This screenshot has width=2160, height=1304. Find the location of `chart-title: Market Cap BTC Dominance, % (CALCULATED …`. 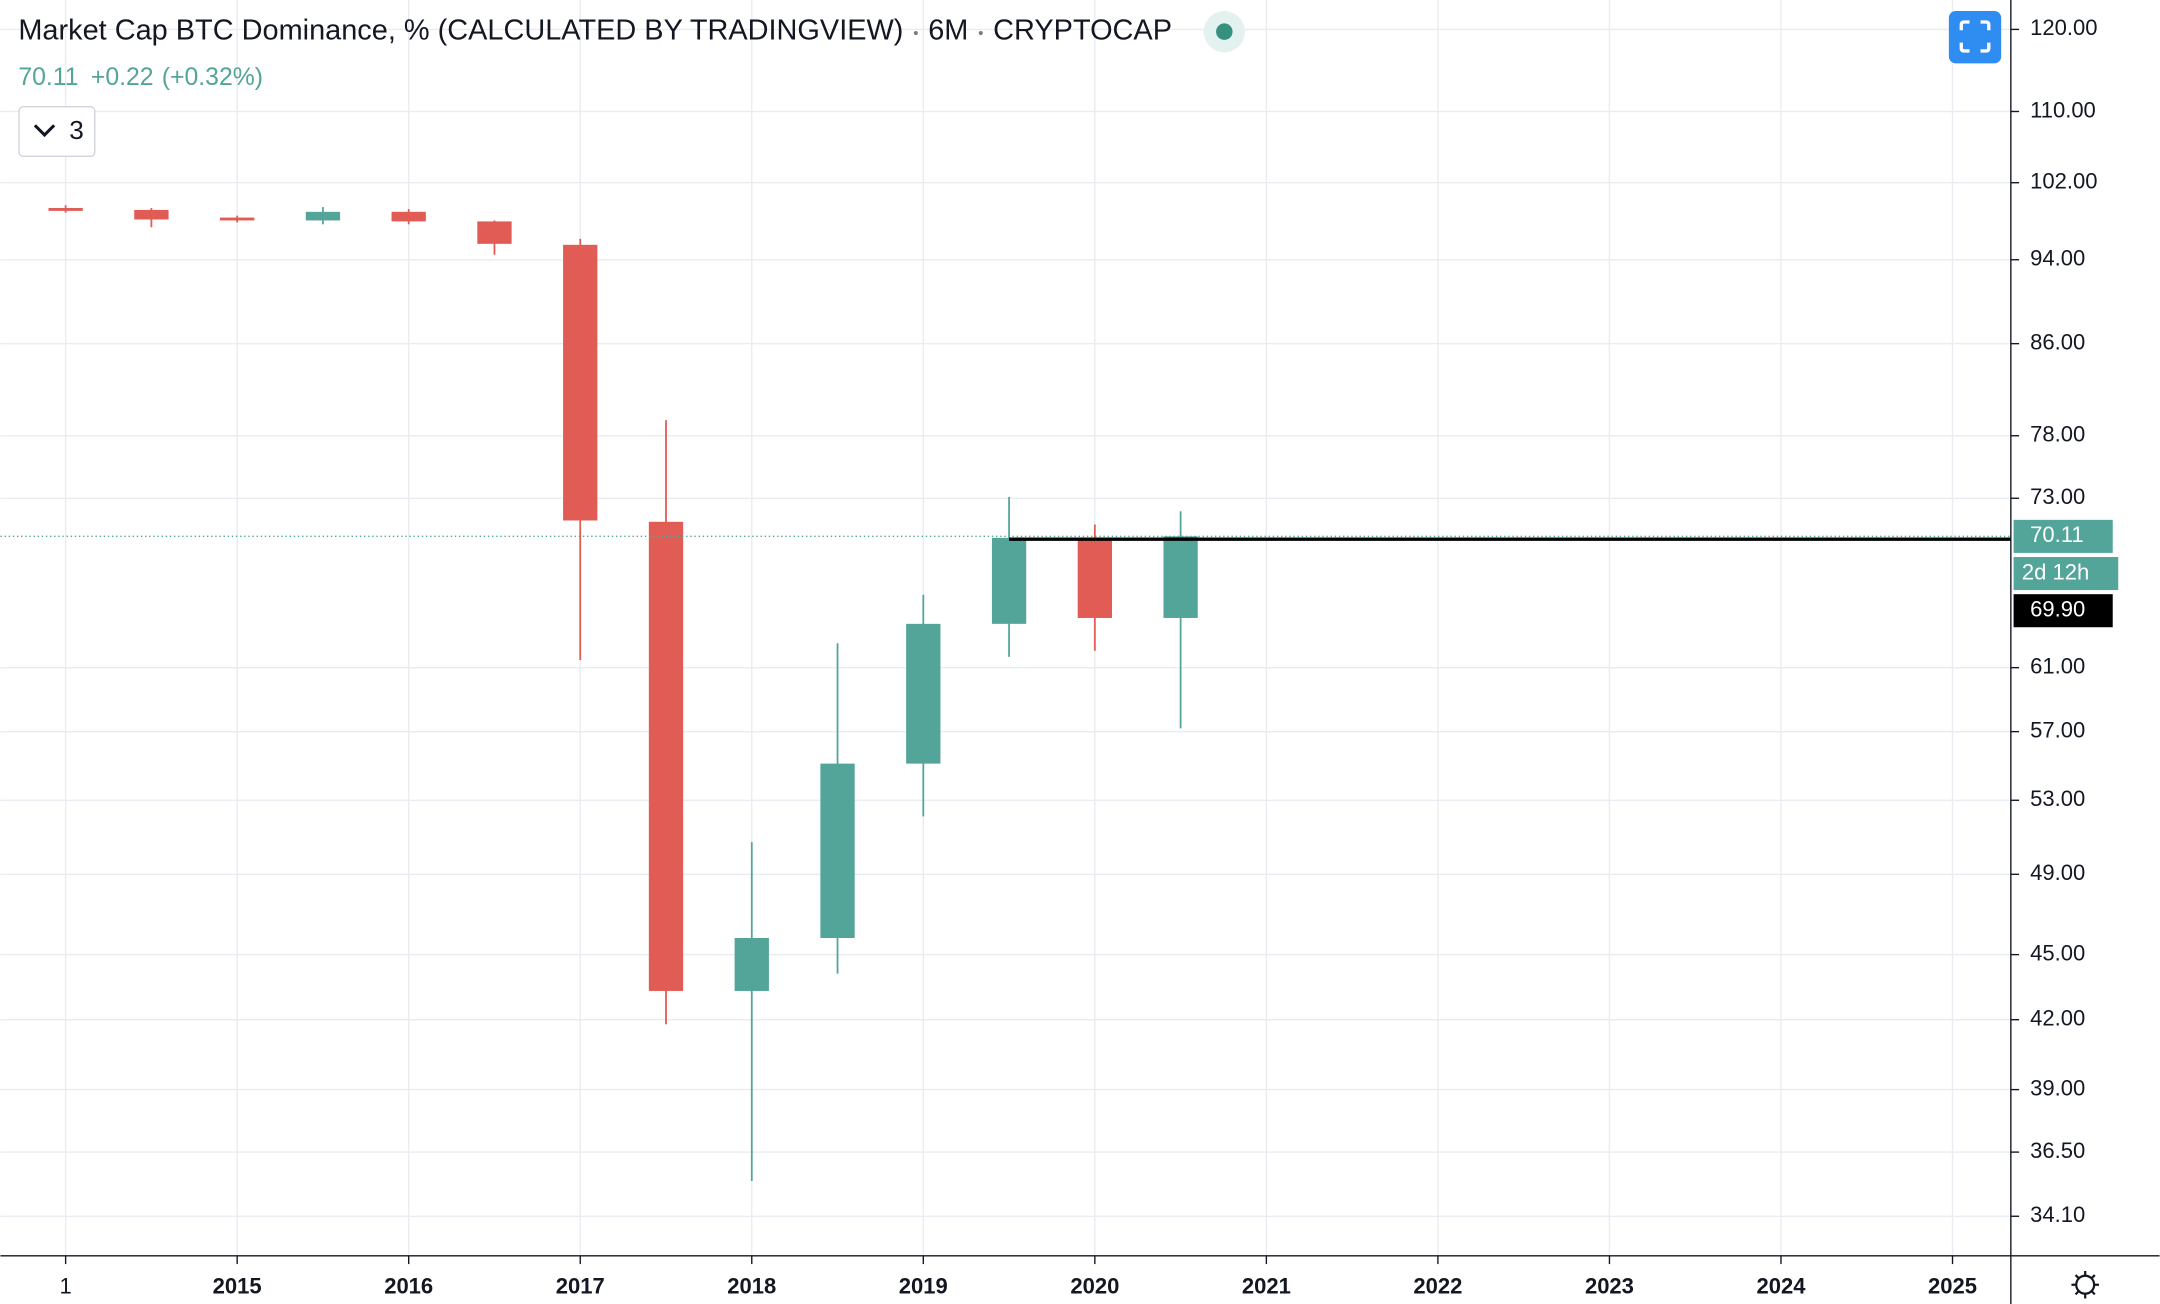

chart-title: Market Cap BTC Dominance, % (CALCULATED … is located at coordinates (460, 30).